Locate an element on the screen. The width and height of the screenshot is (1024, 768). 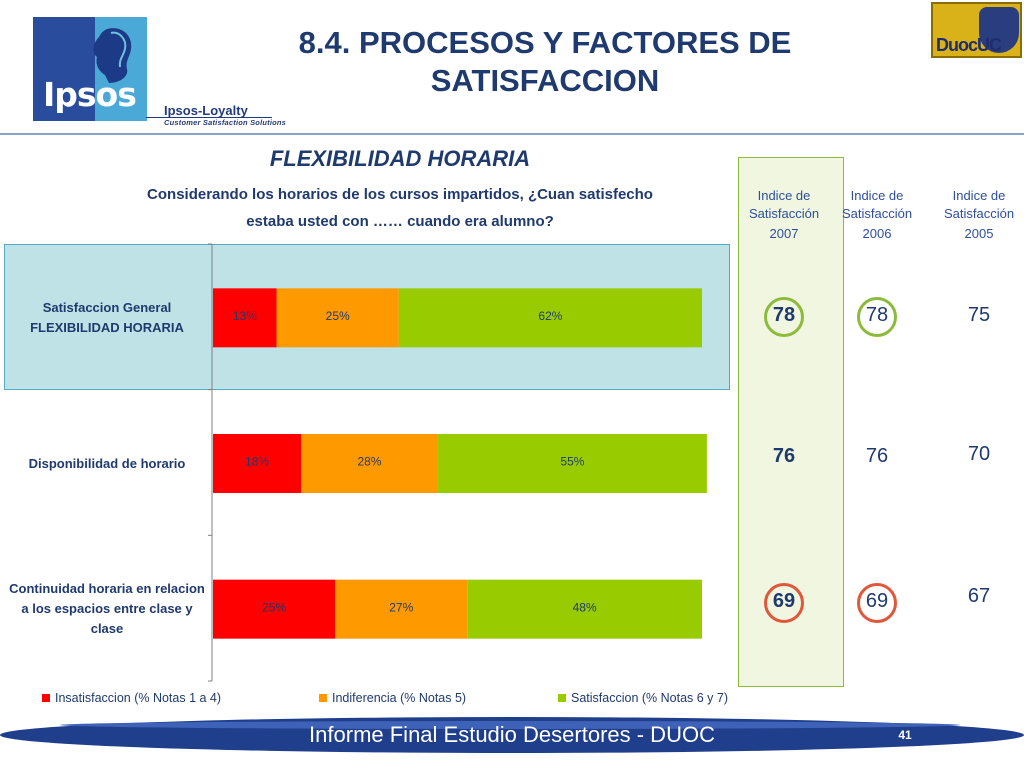
index-year: 2005 is located at coordinates (979, 233).